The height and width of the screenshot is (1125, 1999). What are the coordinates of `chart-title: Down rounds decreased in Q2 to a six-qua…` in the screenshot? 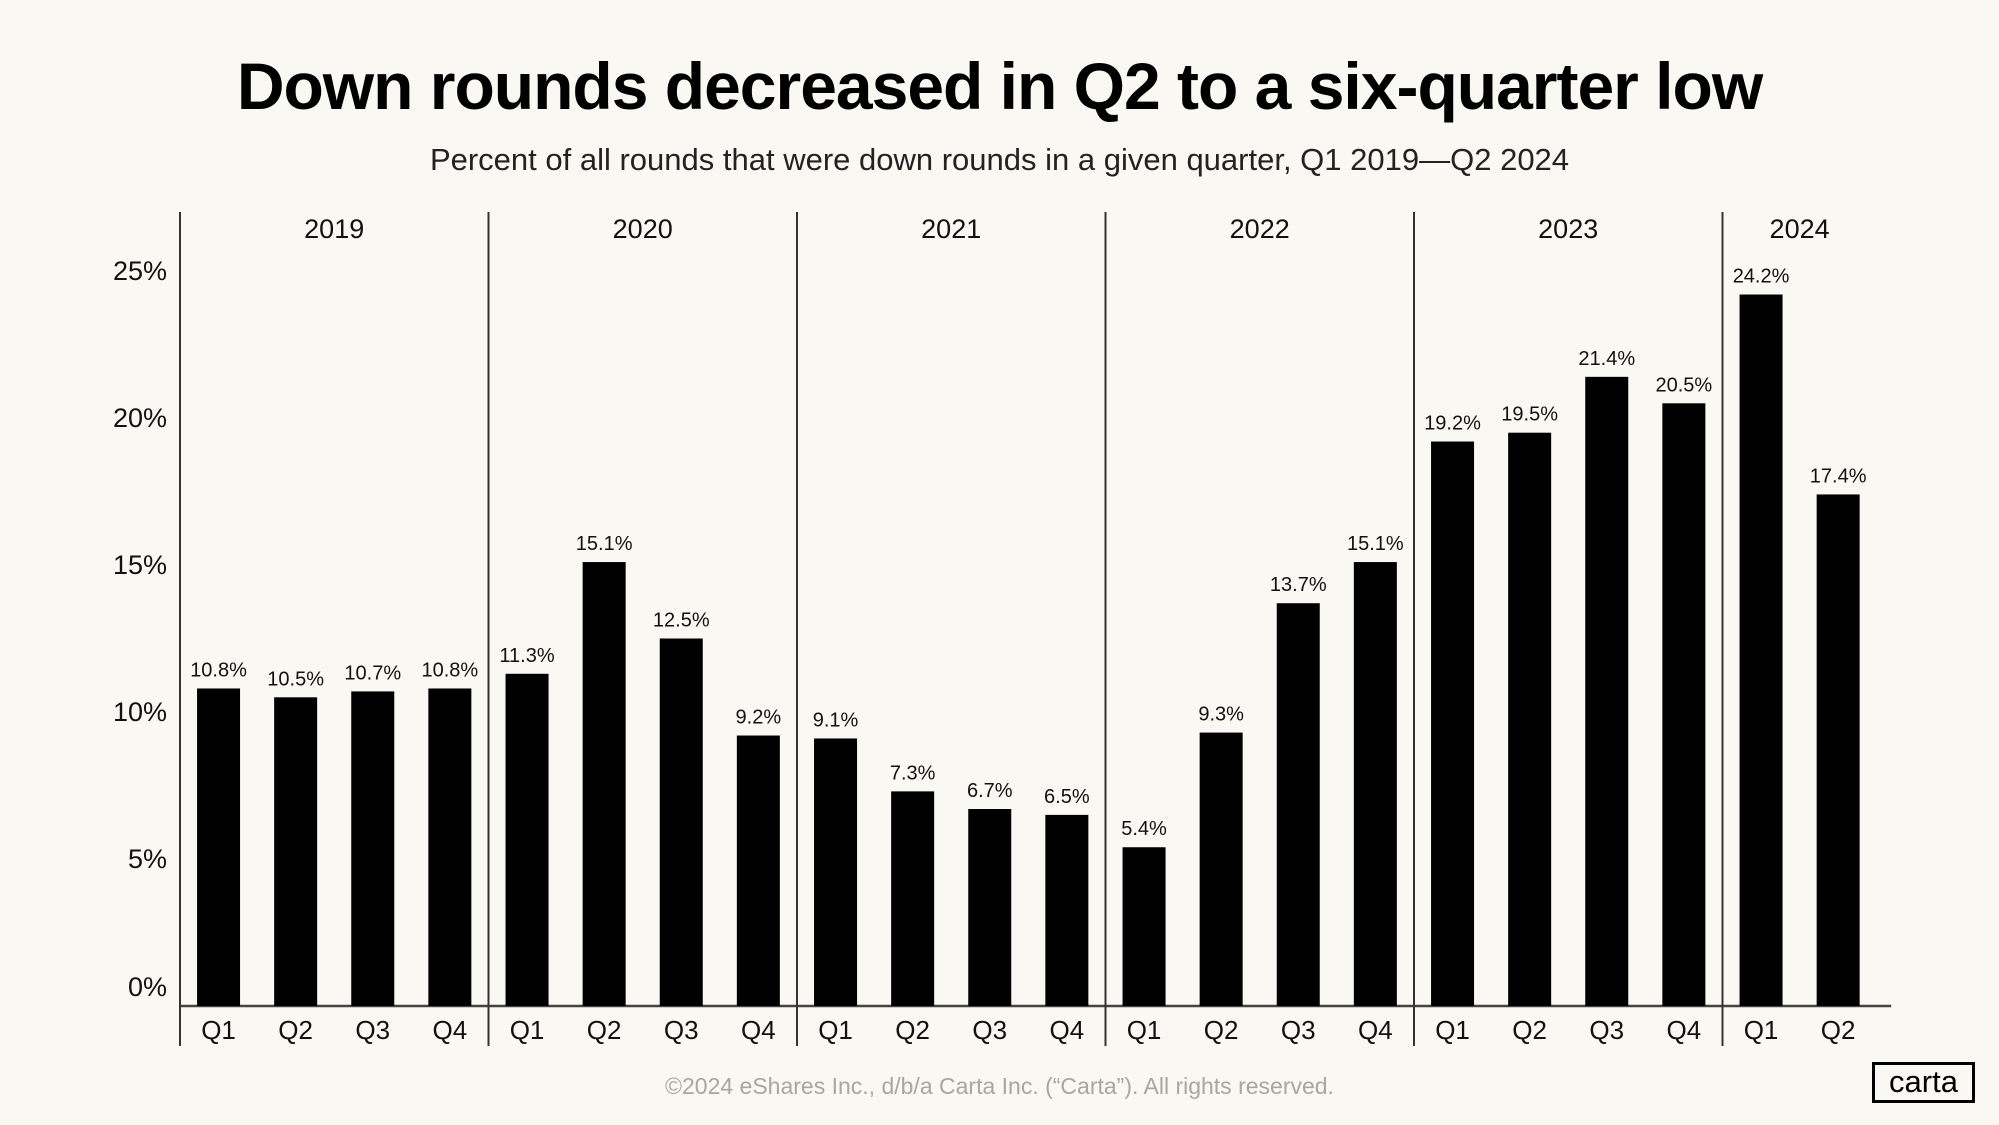 It's located at (999, 86).